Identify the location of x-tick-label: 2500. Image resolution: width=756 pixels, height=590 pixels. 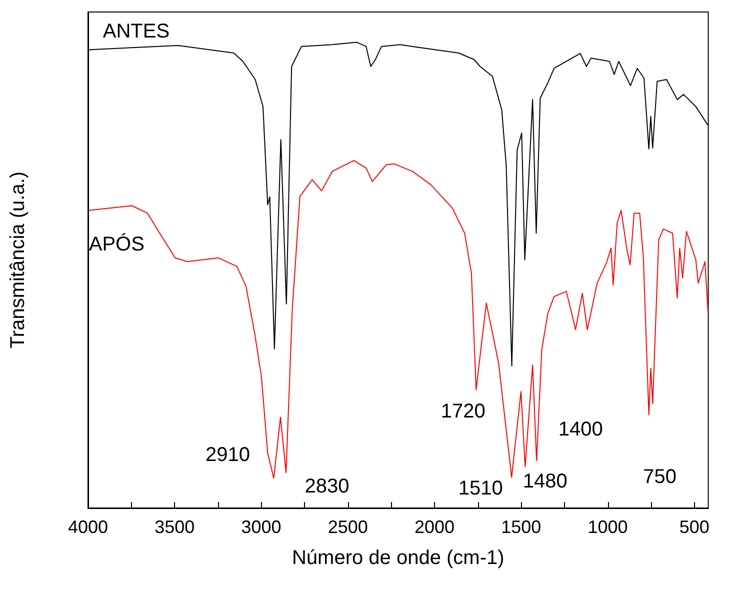
(348, 527).